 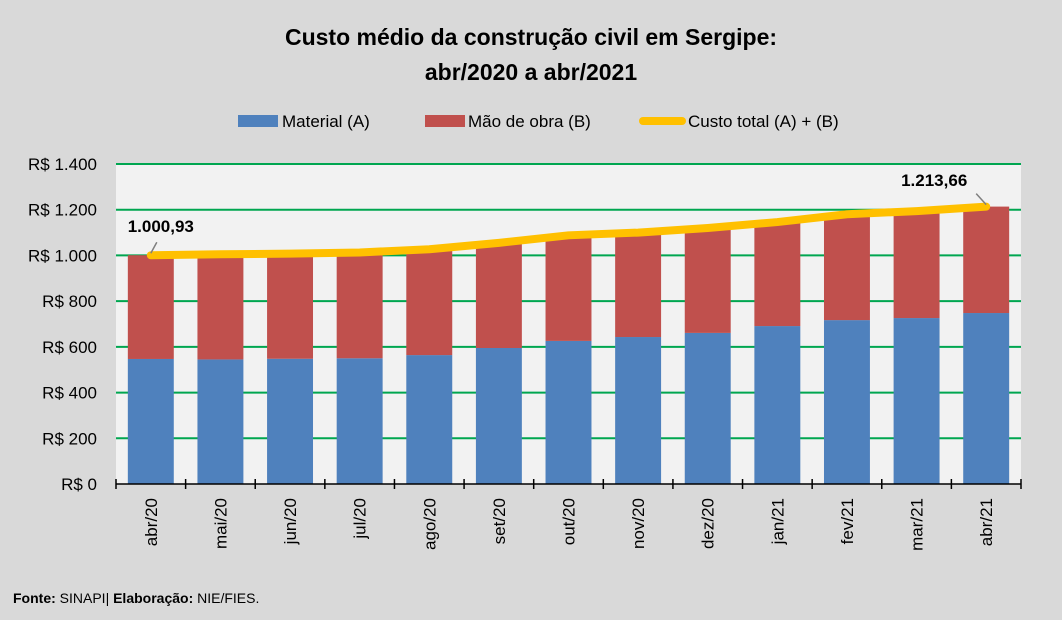 What do you see at coordinates (79, 484) in the screenshot?
I see `y-tick-label: R$ 0` at bounding box center [79, 484].